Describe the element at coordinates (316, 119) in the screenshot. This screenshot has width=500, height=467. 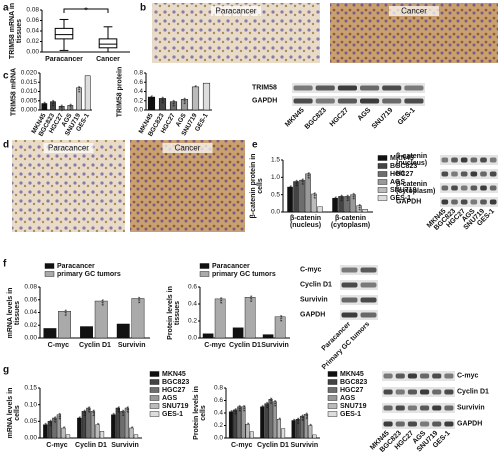
I see `blot-lane-label: BGC823` at that location.